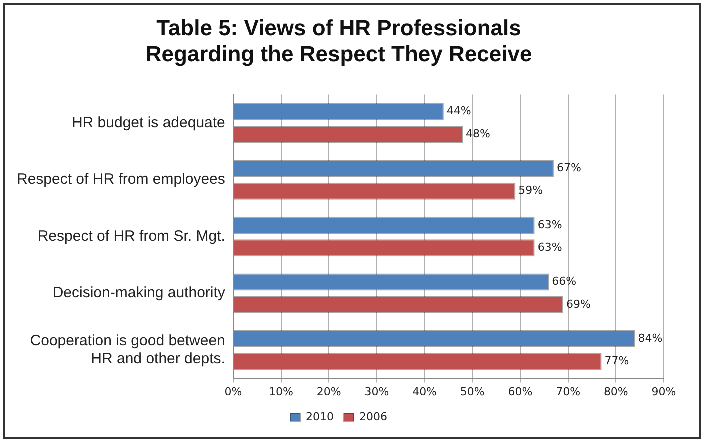 This screenshot has height=441, width=704. Describe the element at coordinates (472, 391) in the screenshot. I see `x-tick-label: 50%` at that location.